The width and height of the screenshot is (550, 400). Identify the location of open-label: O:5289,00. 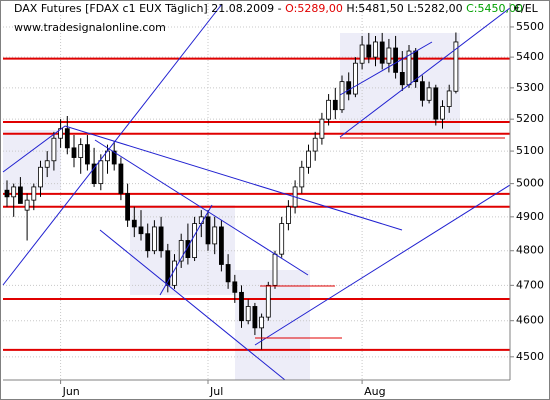
(314, 8).